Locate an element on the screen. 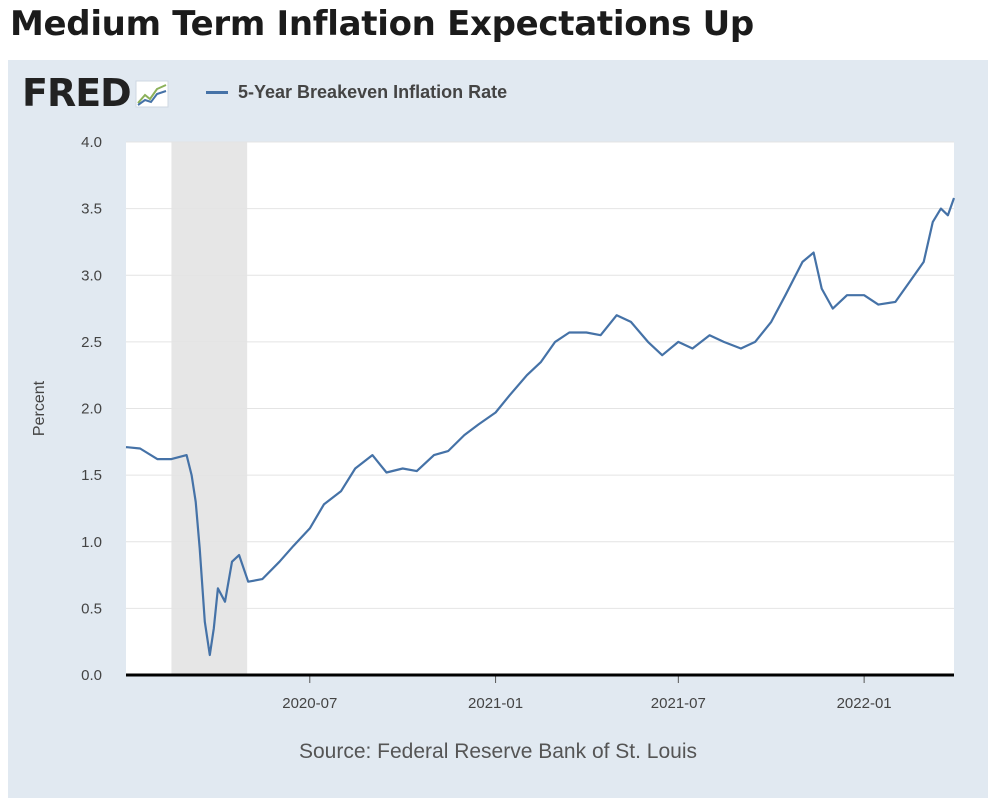 Image resolution: width=1000 pixels, height=807 pixels. x-tick-label: 2021-07 is located at coordinates (678, 703).